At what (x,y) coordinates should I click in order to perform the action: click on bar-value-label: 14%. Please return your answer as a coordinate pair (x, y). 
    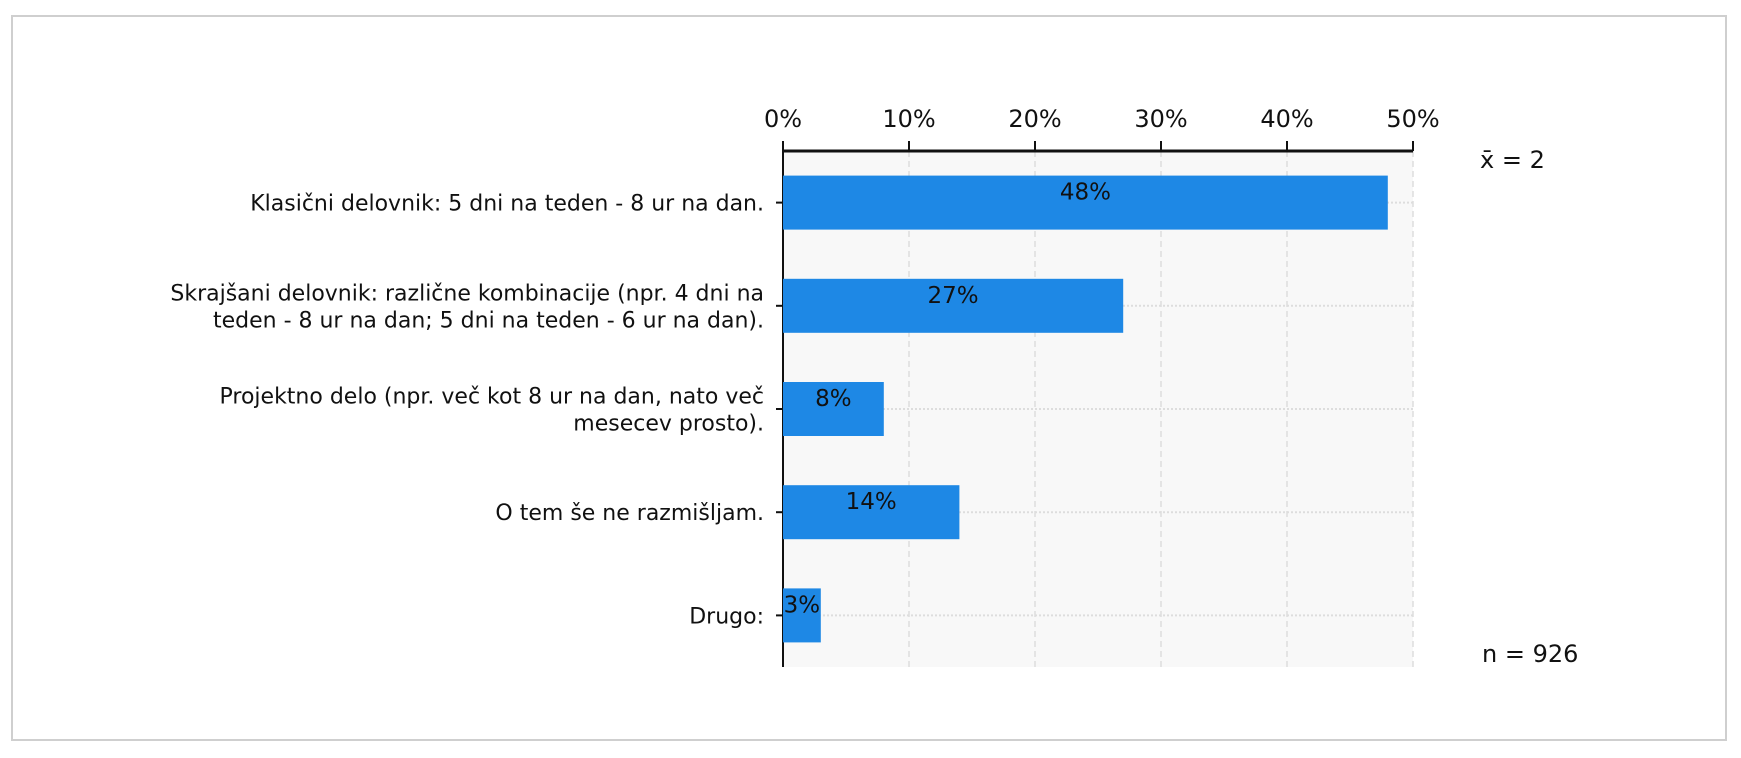
    Looking at the image, I should click on (871, 502).